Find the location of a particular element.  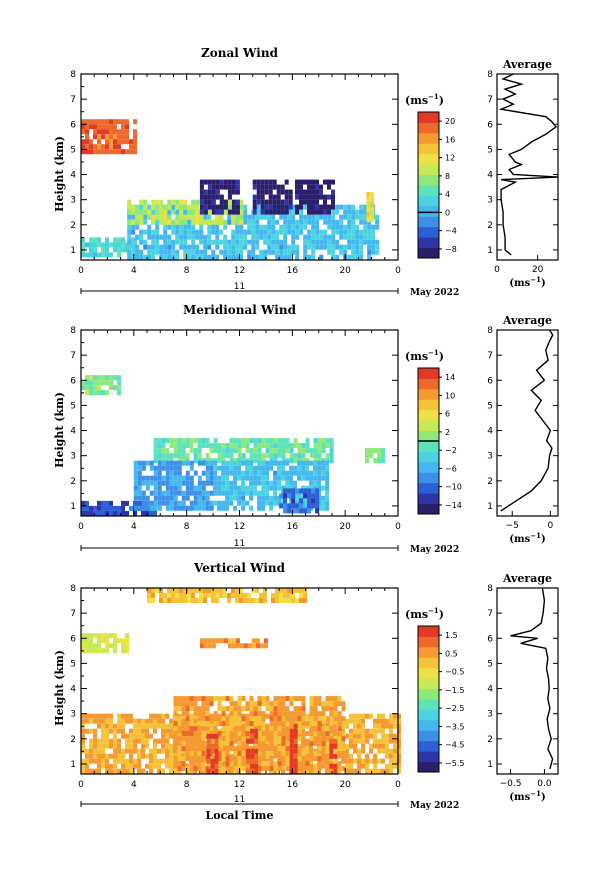

unit-text: (ms is located at coordinates (519, 539).